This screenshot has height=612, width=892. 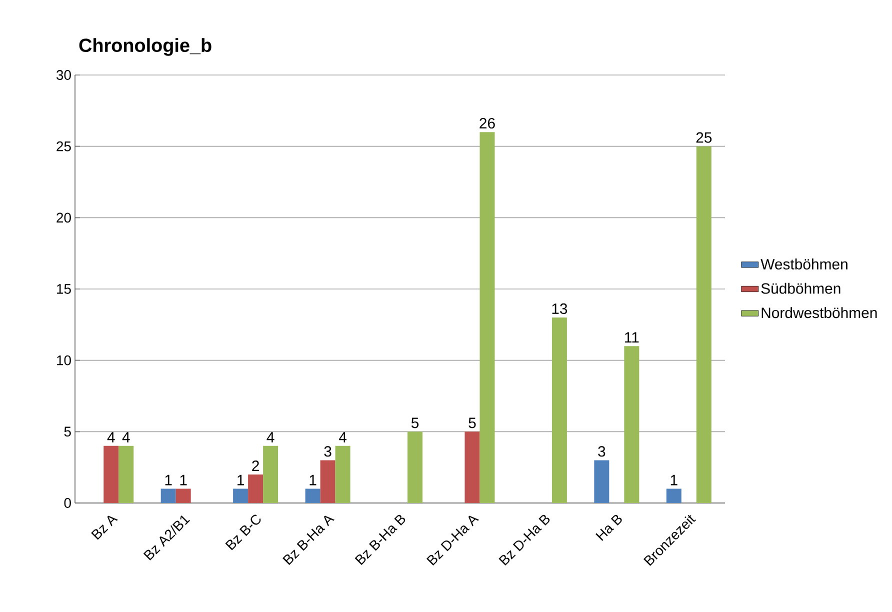 I want to click on y-tick-label: 25, so click(x=63, y=146).